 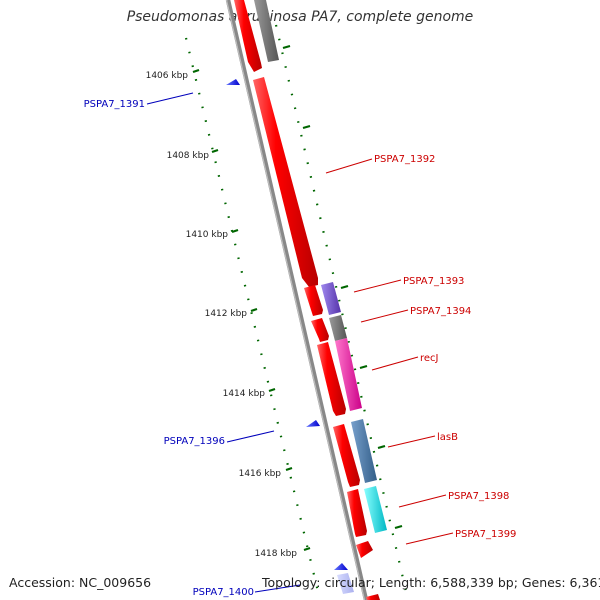 What do you see at coordinates (440, 311) in the screenshot?
I see `gene-label-pspa7-1394: PSPA7_1394` at bounding box center [440, 311].